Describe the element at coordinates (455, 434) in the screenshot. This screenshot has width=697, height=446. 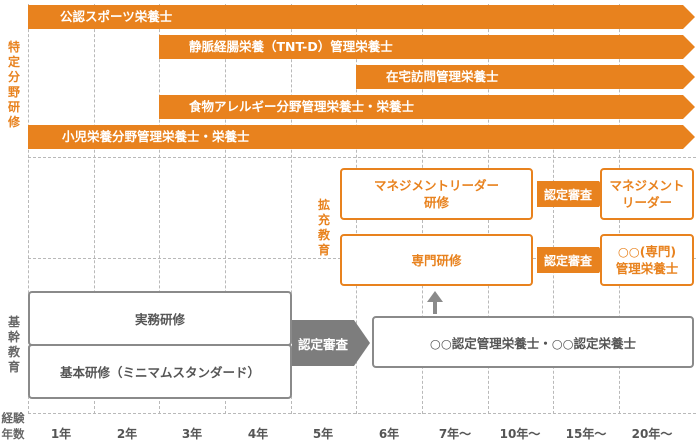
I see `year-label-7: 7年～` at that location.